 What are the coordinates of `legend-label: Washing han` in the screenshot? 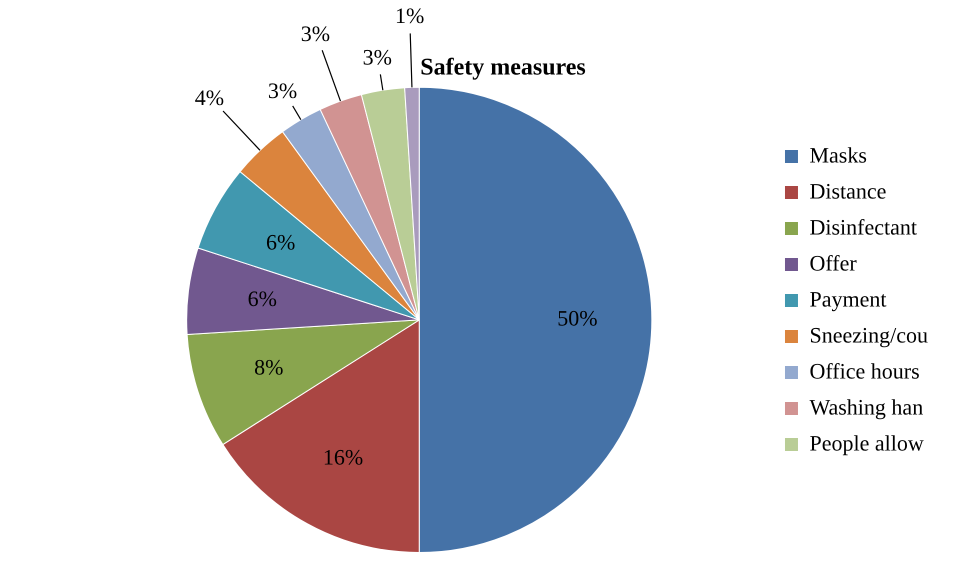 It's located at (866, 407).